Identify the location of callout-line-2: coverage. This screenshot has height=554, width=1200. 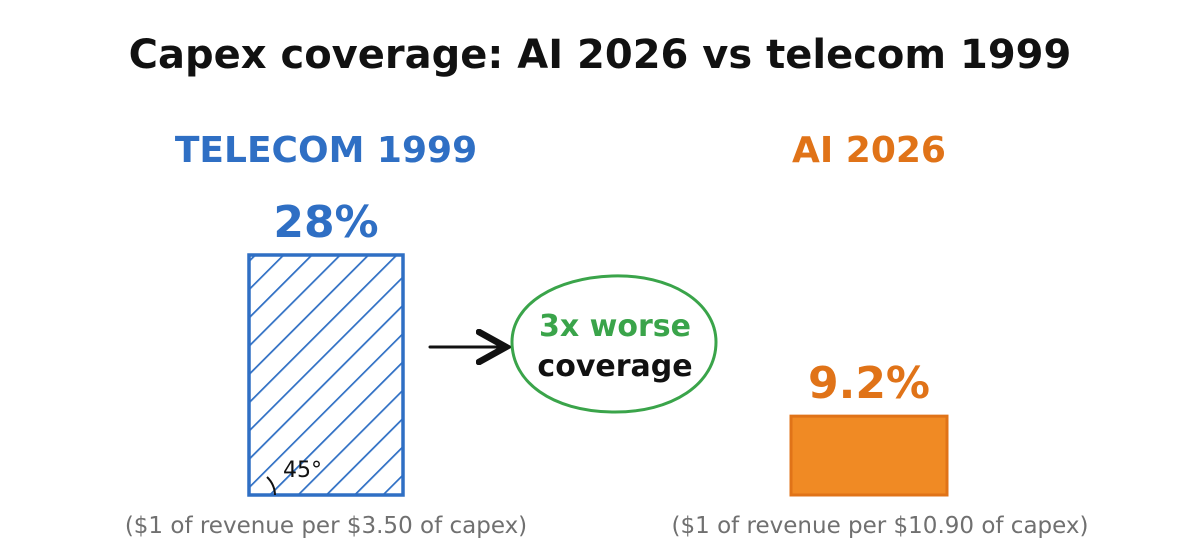
(614, 366).